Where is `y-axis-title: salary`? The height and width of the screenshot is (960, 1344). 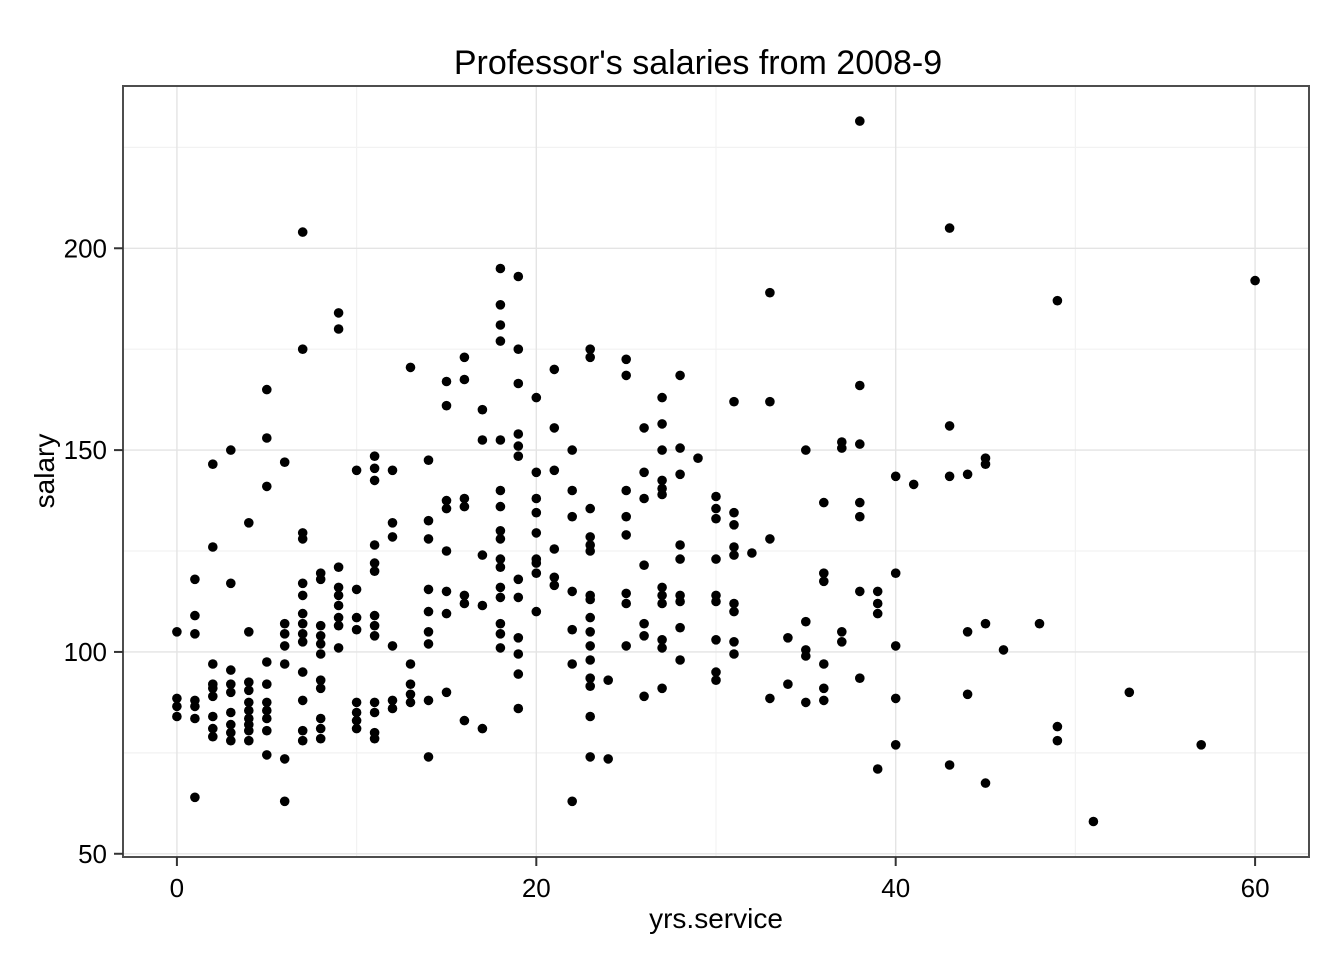 y-axis-title: salary is located at coordinates (44, 471).